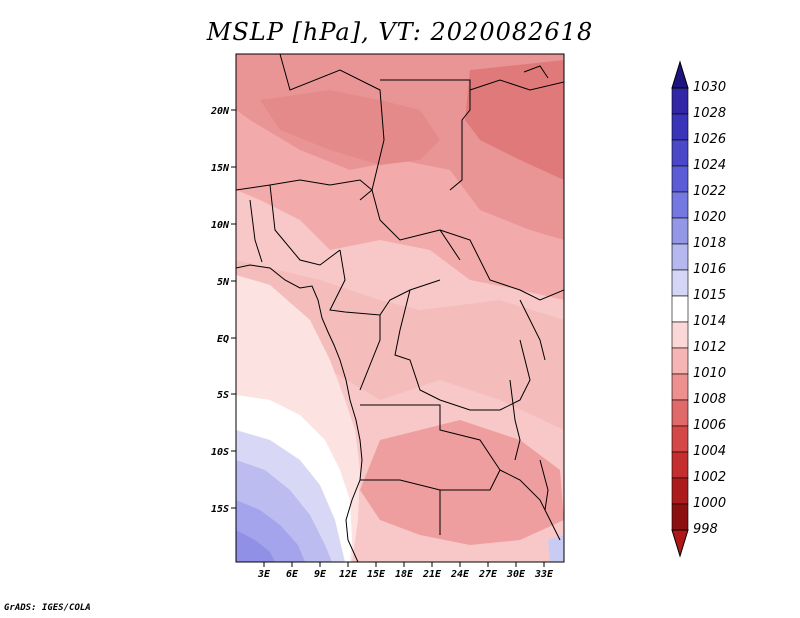 The width and height of the screenshot is (800, 618). Describe the element at coordinates (400, 485) in the screenshot. I see `border-namibia` at that location.